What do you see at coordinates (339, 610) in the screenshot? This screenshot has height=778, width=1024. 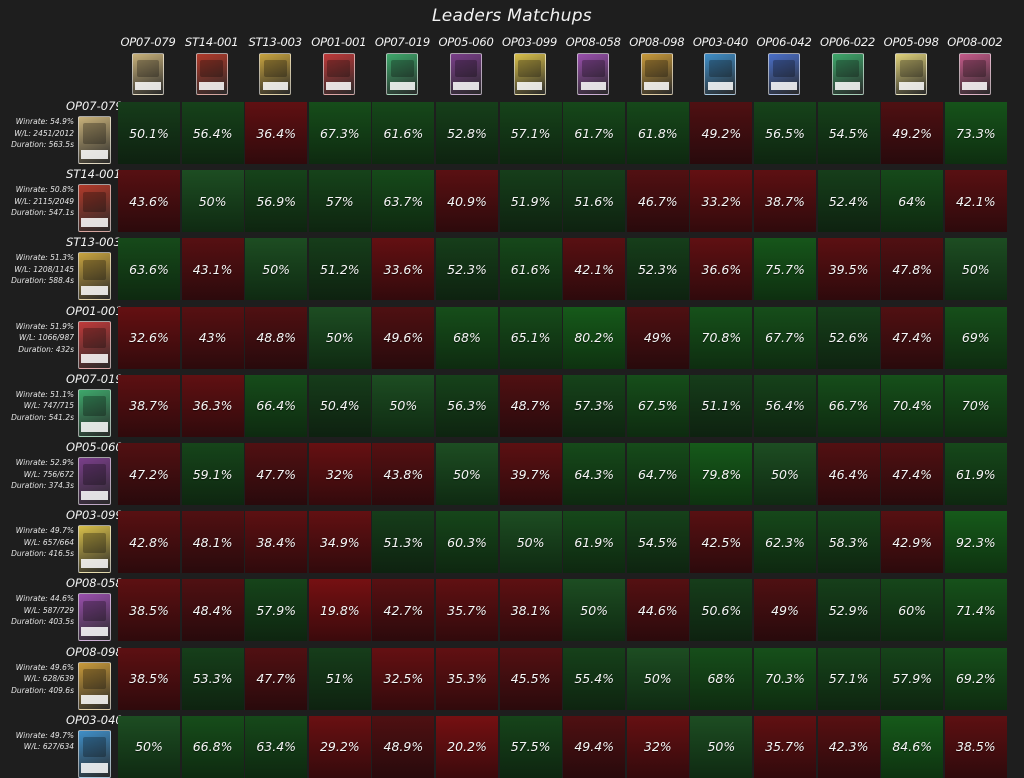 I see `matchup-cell: 19.8%` at bounding box center [339, 610].